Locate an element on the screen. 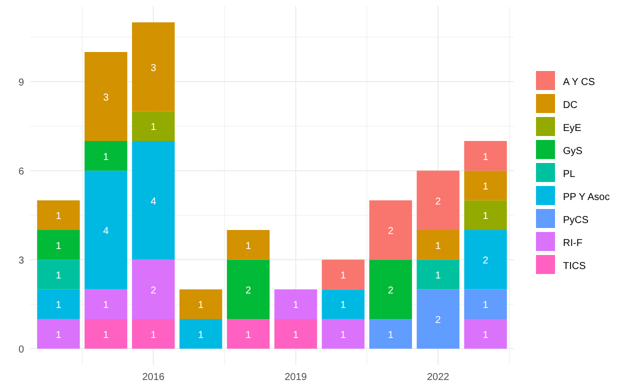  y-tick-label: 9 is located at coordinates (21, 83).